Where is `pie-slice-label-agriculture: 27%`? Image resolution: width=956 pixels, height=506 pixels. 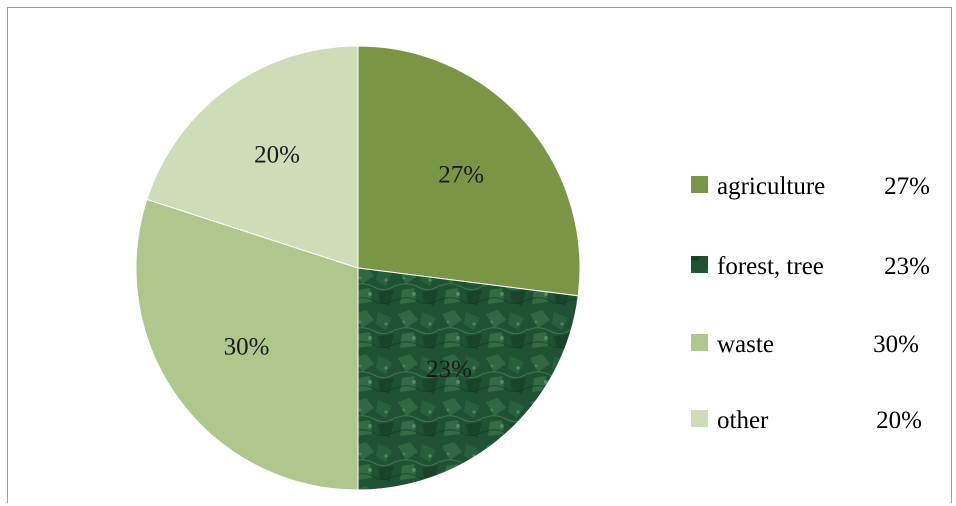 pie-slice-label-agriculture: 27% is located at coordinates (461, 175).